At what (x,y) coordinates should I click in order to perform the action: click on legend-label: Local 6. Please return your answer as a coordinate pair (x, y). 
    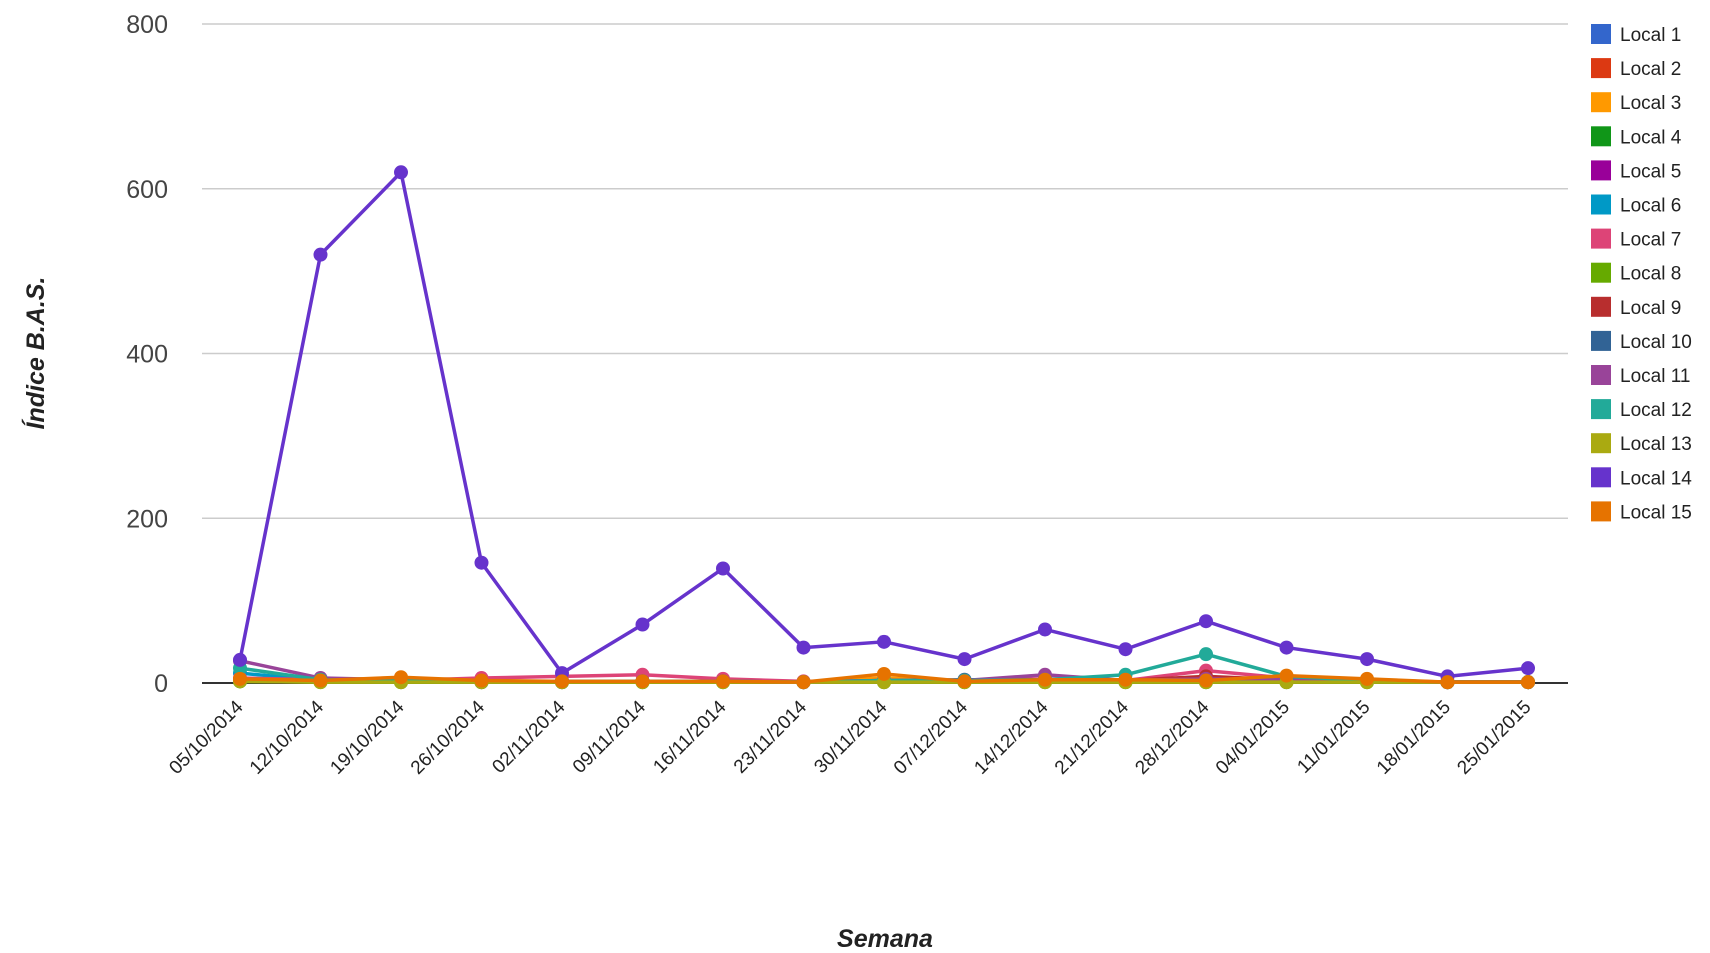
    Looking at the image, I should click on (1650, 206).